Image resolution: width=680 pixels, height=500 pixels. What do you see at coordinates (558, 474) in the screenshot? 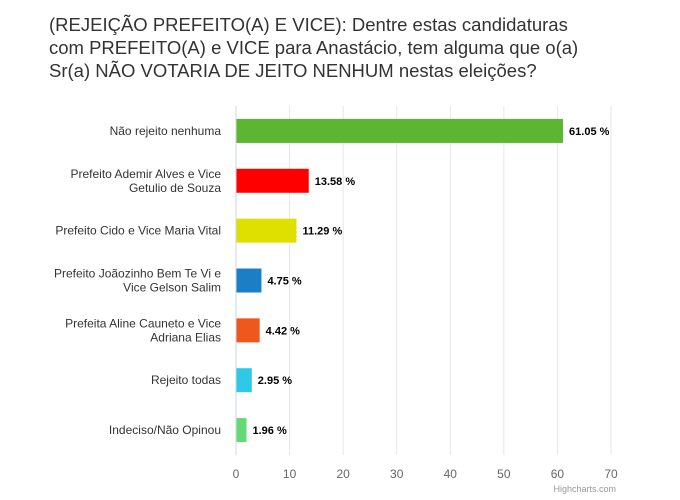
I see `x-tick-label: 60` at bounding box center [558, 474].